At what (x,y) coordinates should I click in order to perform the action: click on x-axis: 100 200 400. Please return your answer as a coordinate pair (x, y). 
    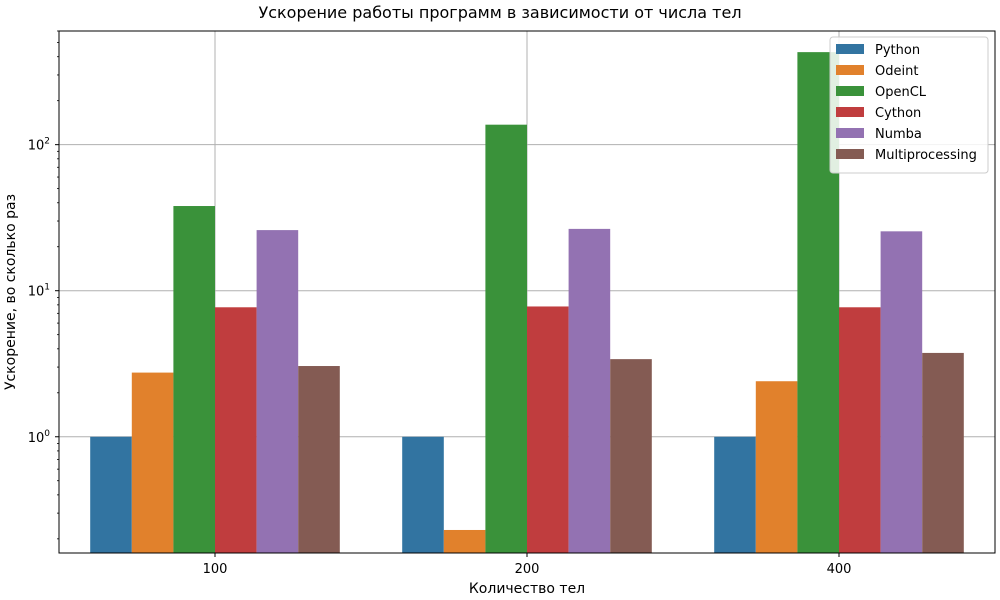
    Looking at the image, I should click on (527, 565).